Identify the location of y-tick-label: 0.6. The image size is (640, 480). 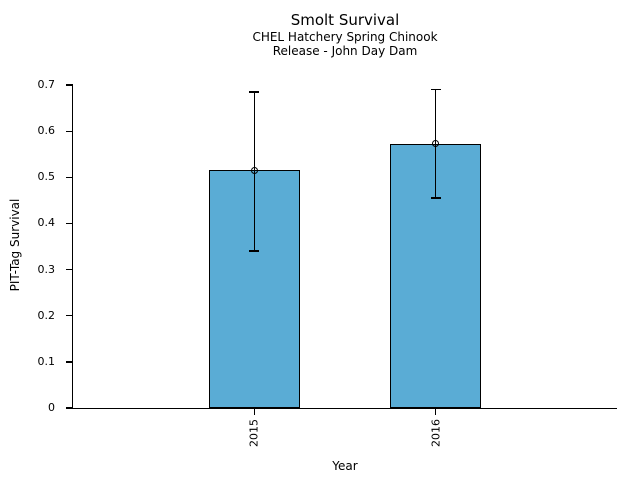
(46, 131).